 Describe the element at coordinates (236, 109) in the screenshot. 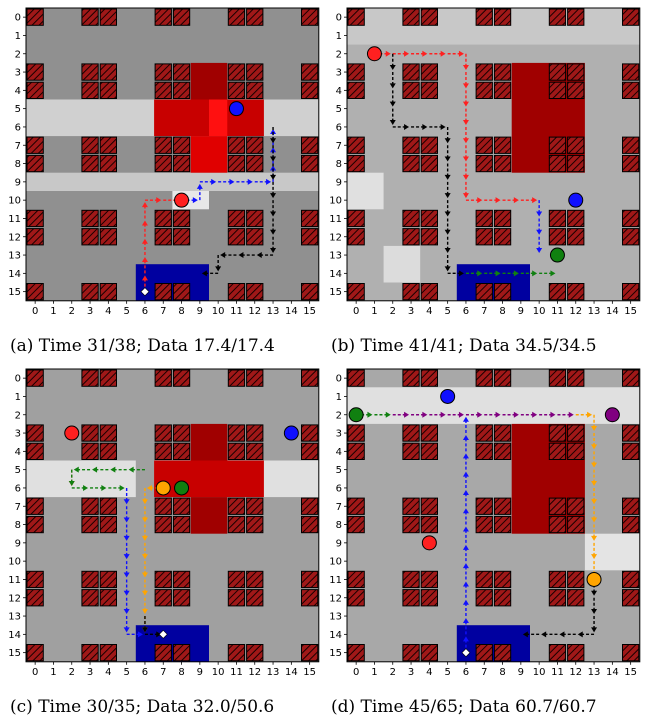

I see `agent-marker-blue` at that location.